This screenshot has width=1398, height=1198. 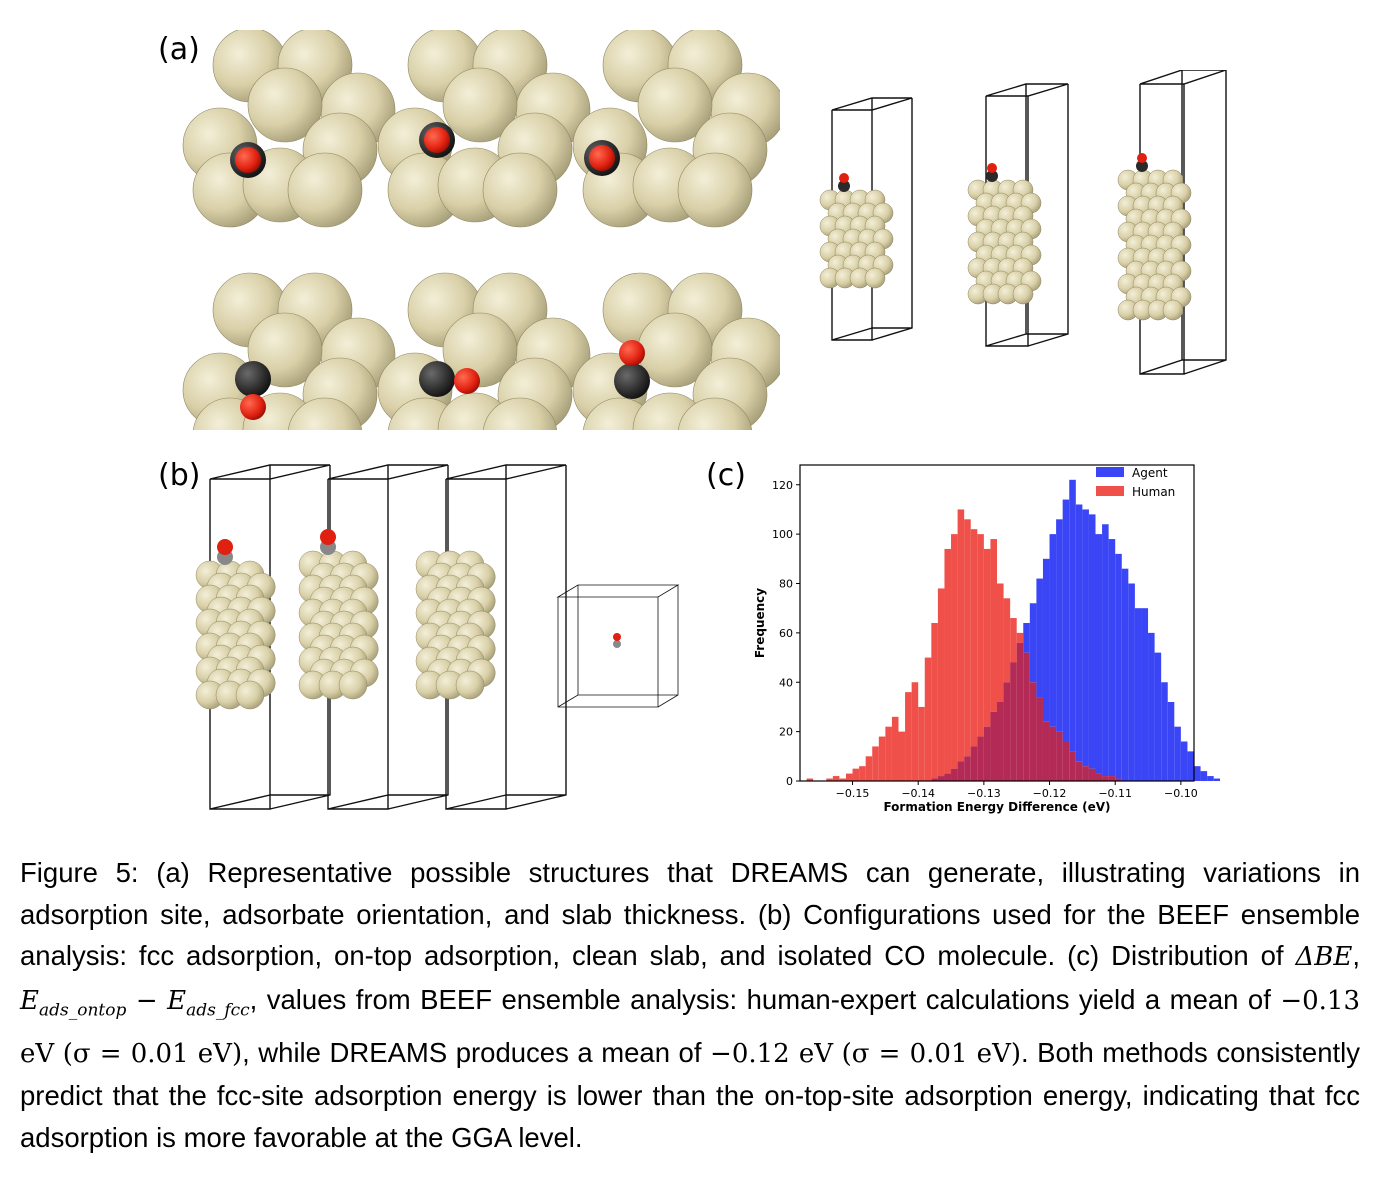 What do you see at coordinates (782, 534) in the screenshot?
I see `y-tick-label: 100` at bounding box center [782, 534].